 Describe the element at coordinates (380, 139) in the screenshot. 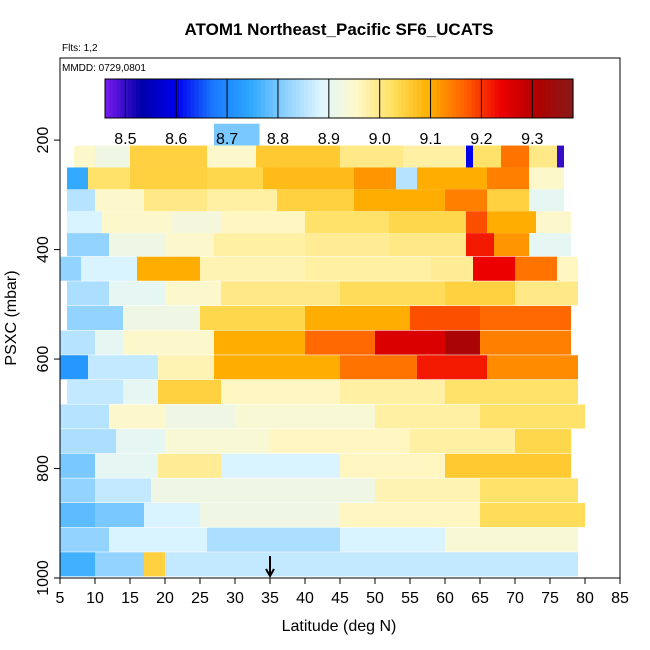

I see `colorbar-tick-label: 9.0` at that location.